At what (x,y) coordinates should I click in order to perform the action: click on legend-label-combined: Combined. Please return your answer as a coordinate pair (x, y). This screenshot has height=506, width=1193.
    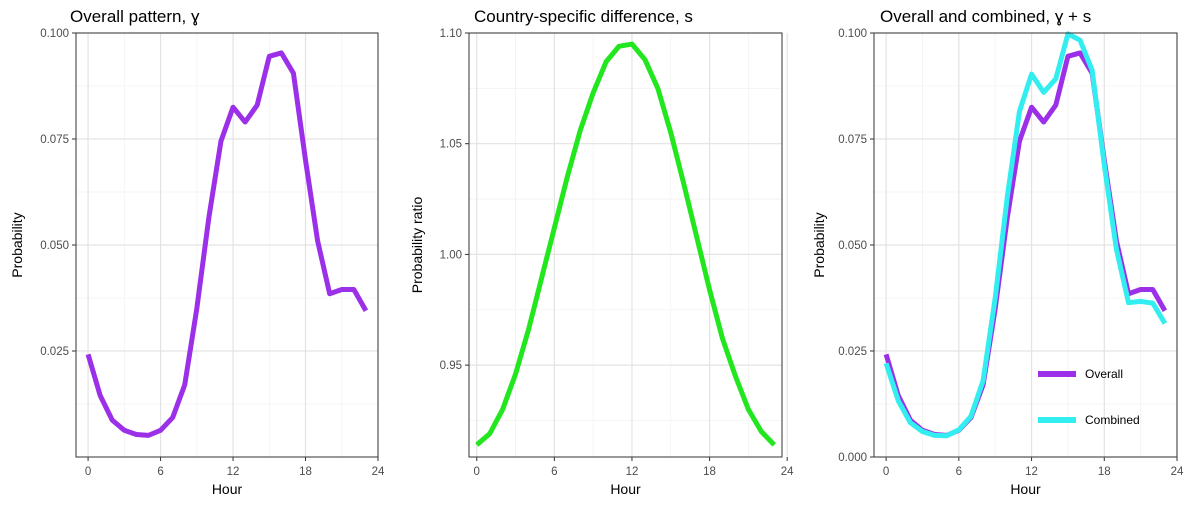
    Looking at the image, I should click on (1112, 420).